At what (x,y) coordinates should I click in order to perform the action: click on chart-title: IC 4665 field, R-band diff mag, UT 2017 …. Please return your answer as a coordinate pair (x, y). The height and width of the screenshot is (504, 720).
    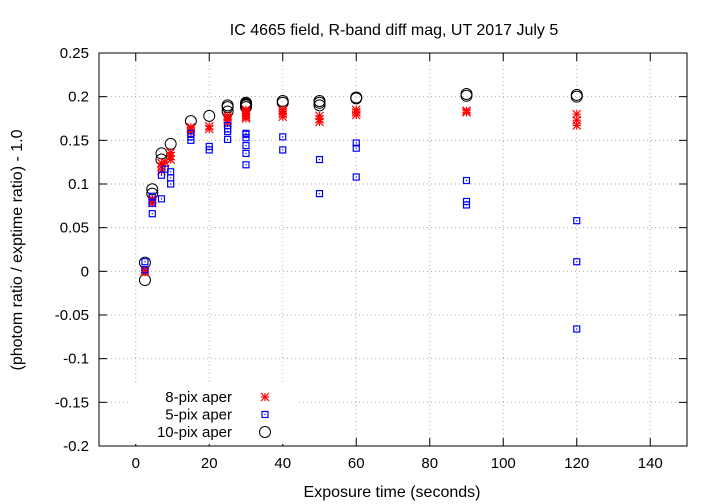
    Looking at the image, I should click on (394, 30).